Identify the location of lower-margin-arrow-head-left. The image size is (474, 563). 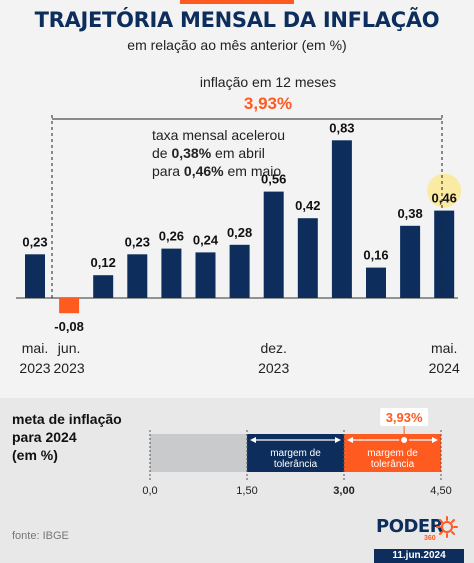
(253, 440).